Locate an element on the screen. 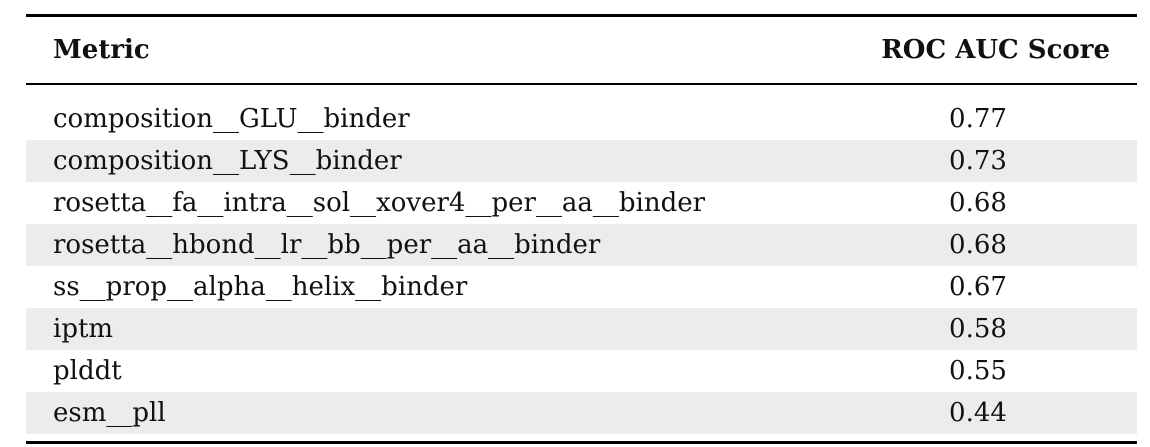 This screenshot has width=1150, height=447. table-row: esm__pll 0.44 is located at coordinates (581, 413).